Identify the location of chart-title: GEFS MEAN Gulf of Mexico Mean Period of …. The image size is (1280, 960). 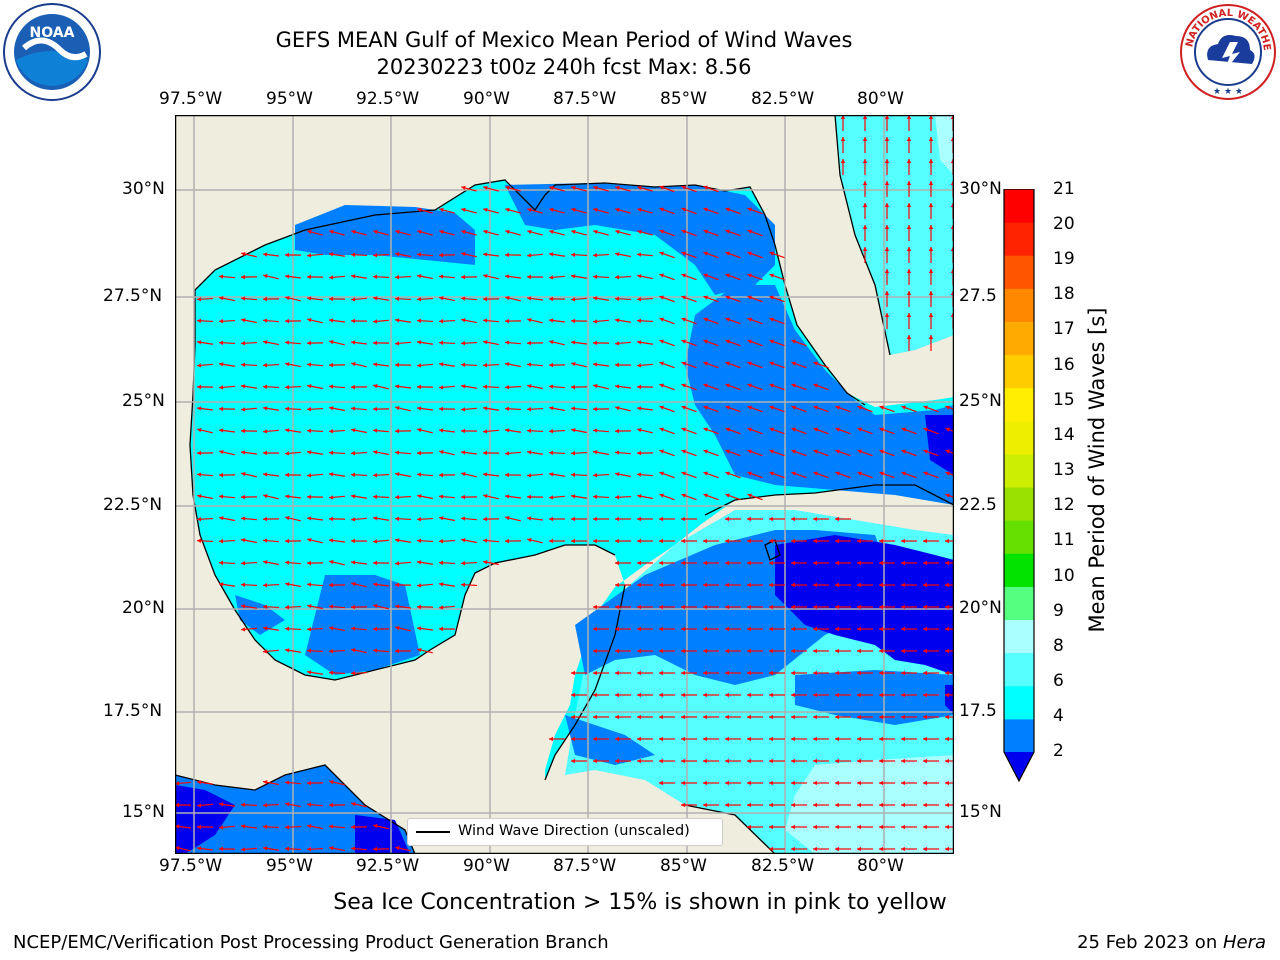
(564, 40).